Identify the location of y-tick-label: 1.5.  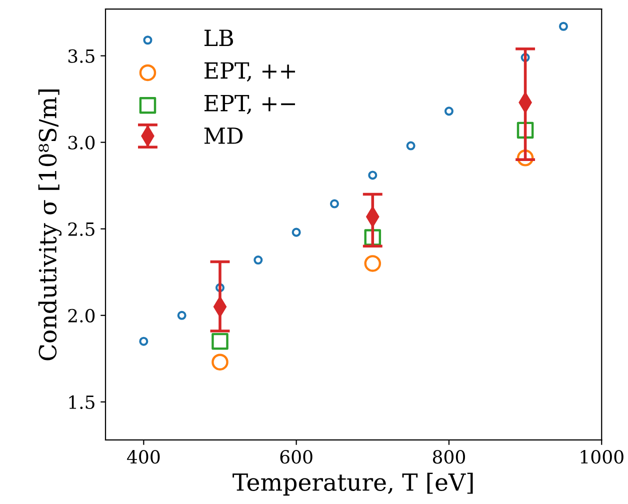
(81, 402).